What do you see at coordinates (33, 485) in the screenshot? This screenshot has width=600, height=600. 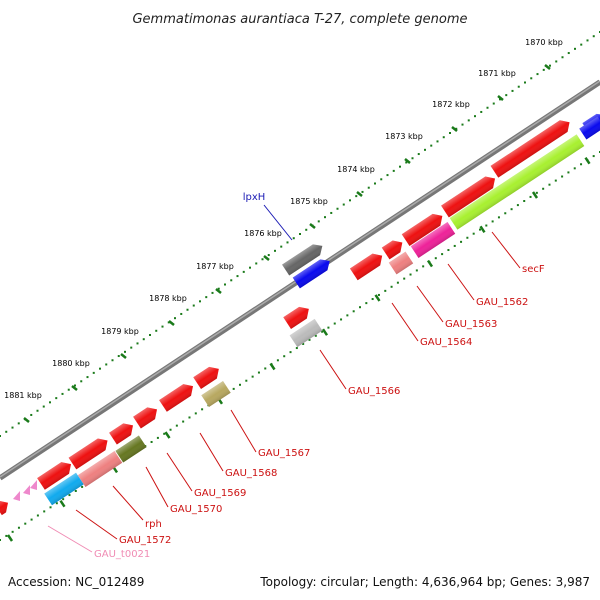 I see `trna-marker` at bounding box center [33, 485].